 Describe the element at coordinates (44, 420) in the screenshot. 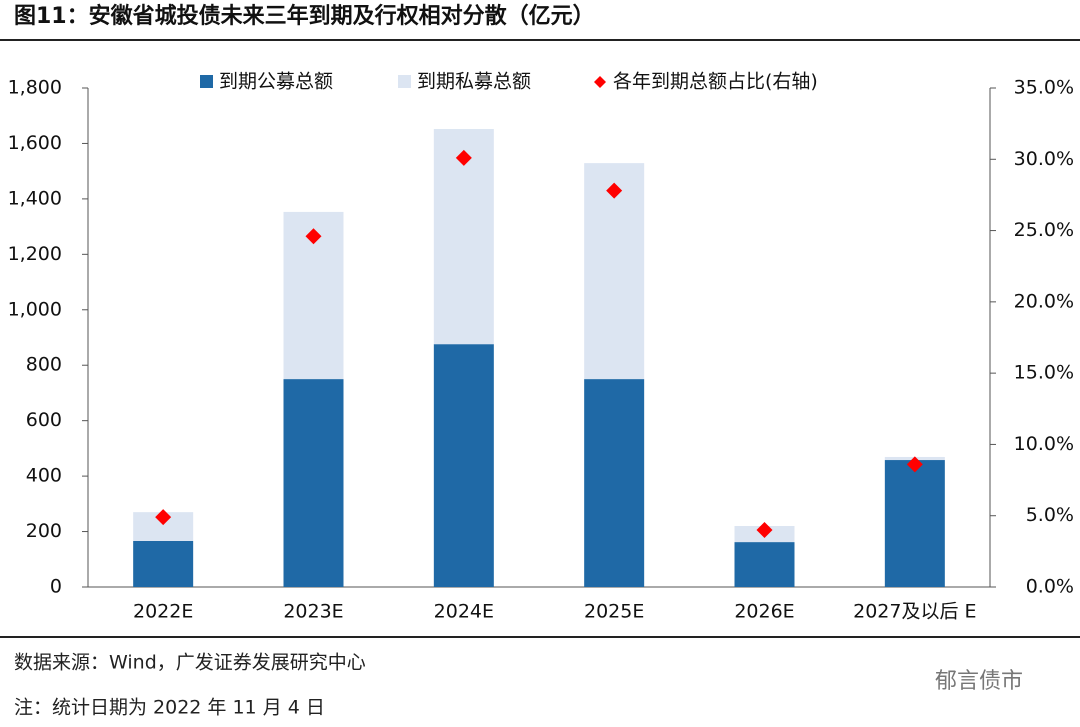

I see `y-tick-label: 600` at that location.